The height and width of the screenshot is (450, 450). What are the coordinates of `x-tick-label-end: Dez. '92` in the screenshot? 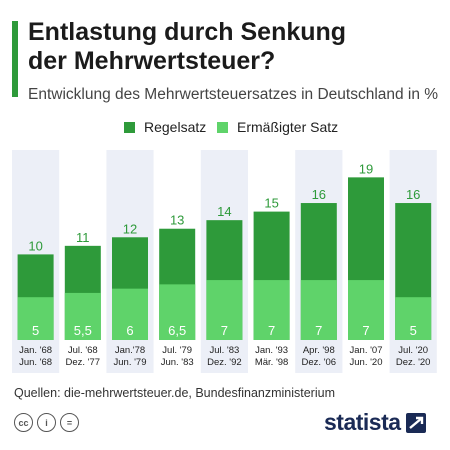 It's located at (224, 362).